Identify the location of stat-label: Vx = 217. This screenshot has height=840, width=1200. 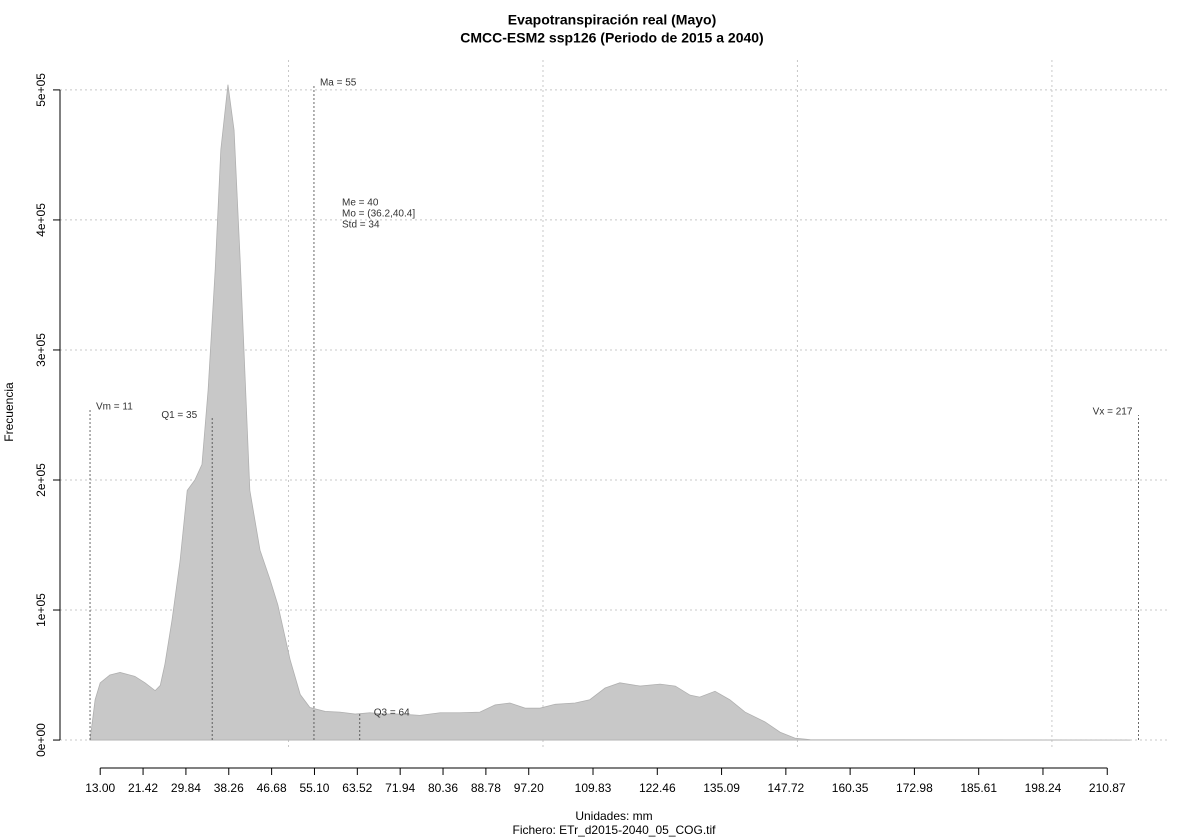
(1113, 412).